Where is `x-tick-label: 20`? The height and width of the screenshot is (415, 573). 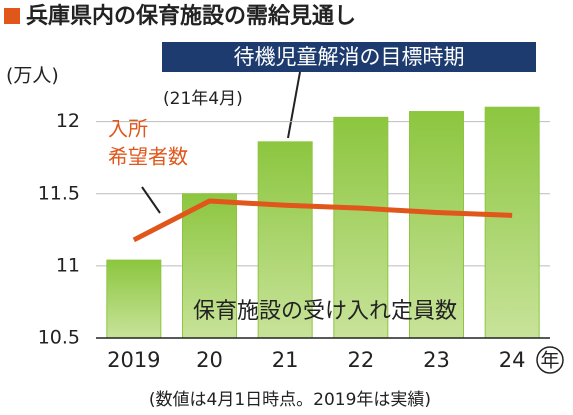
x-tick-label: 20 is located at coordinates (209, 360).